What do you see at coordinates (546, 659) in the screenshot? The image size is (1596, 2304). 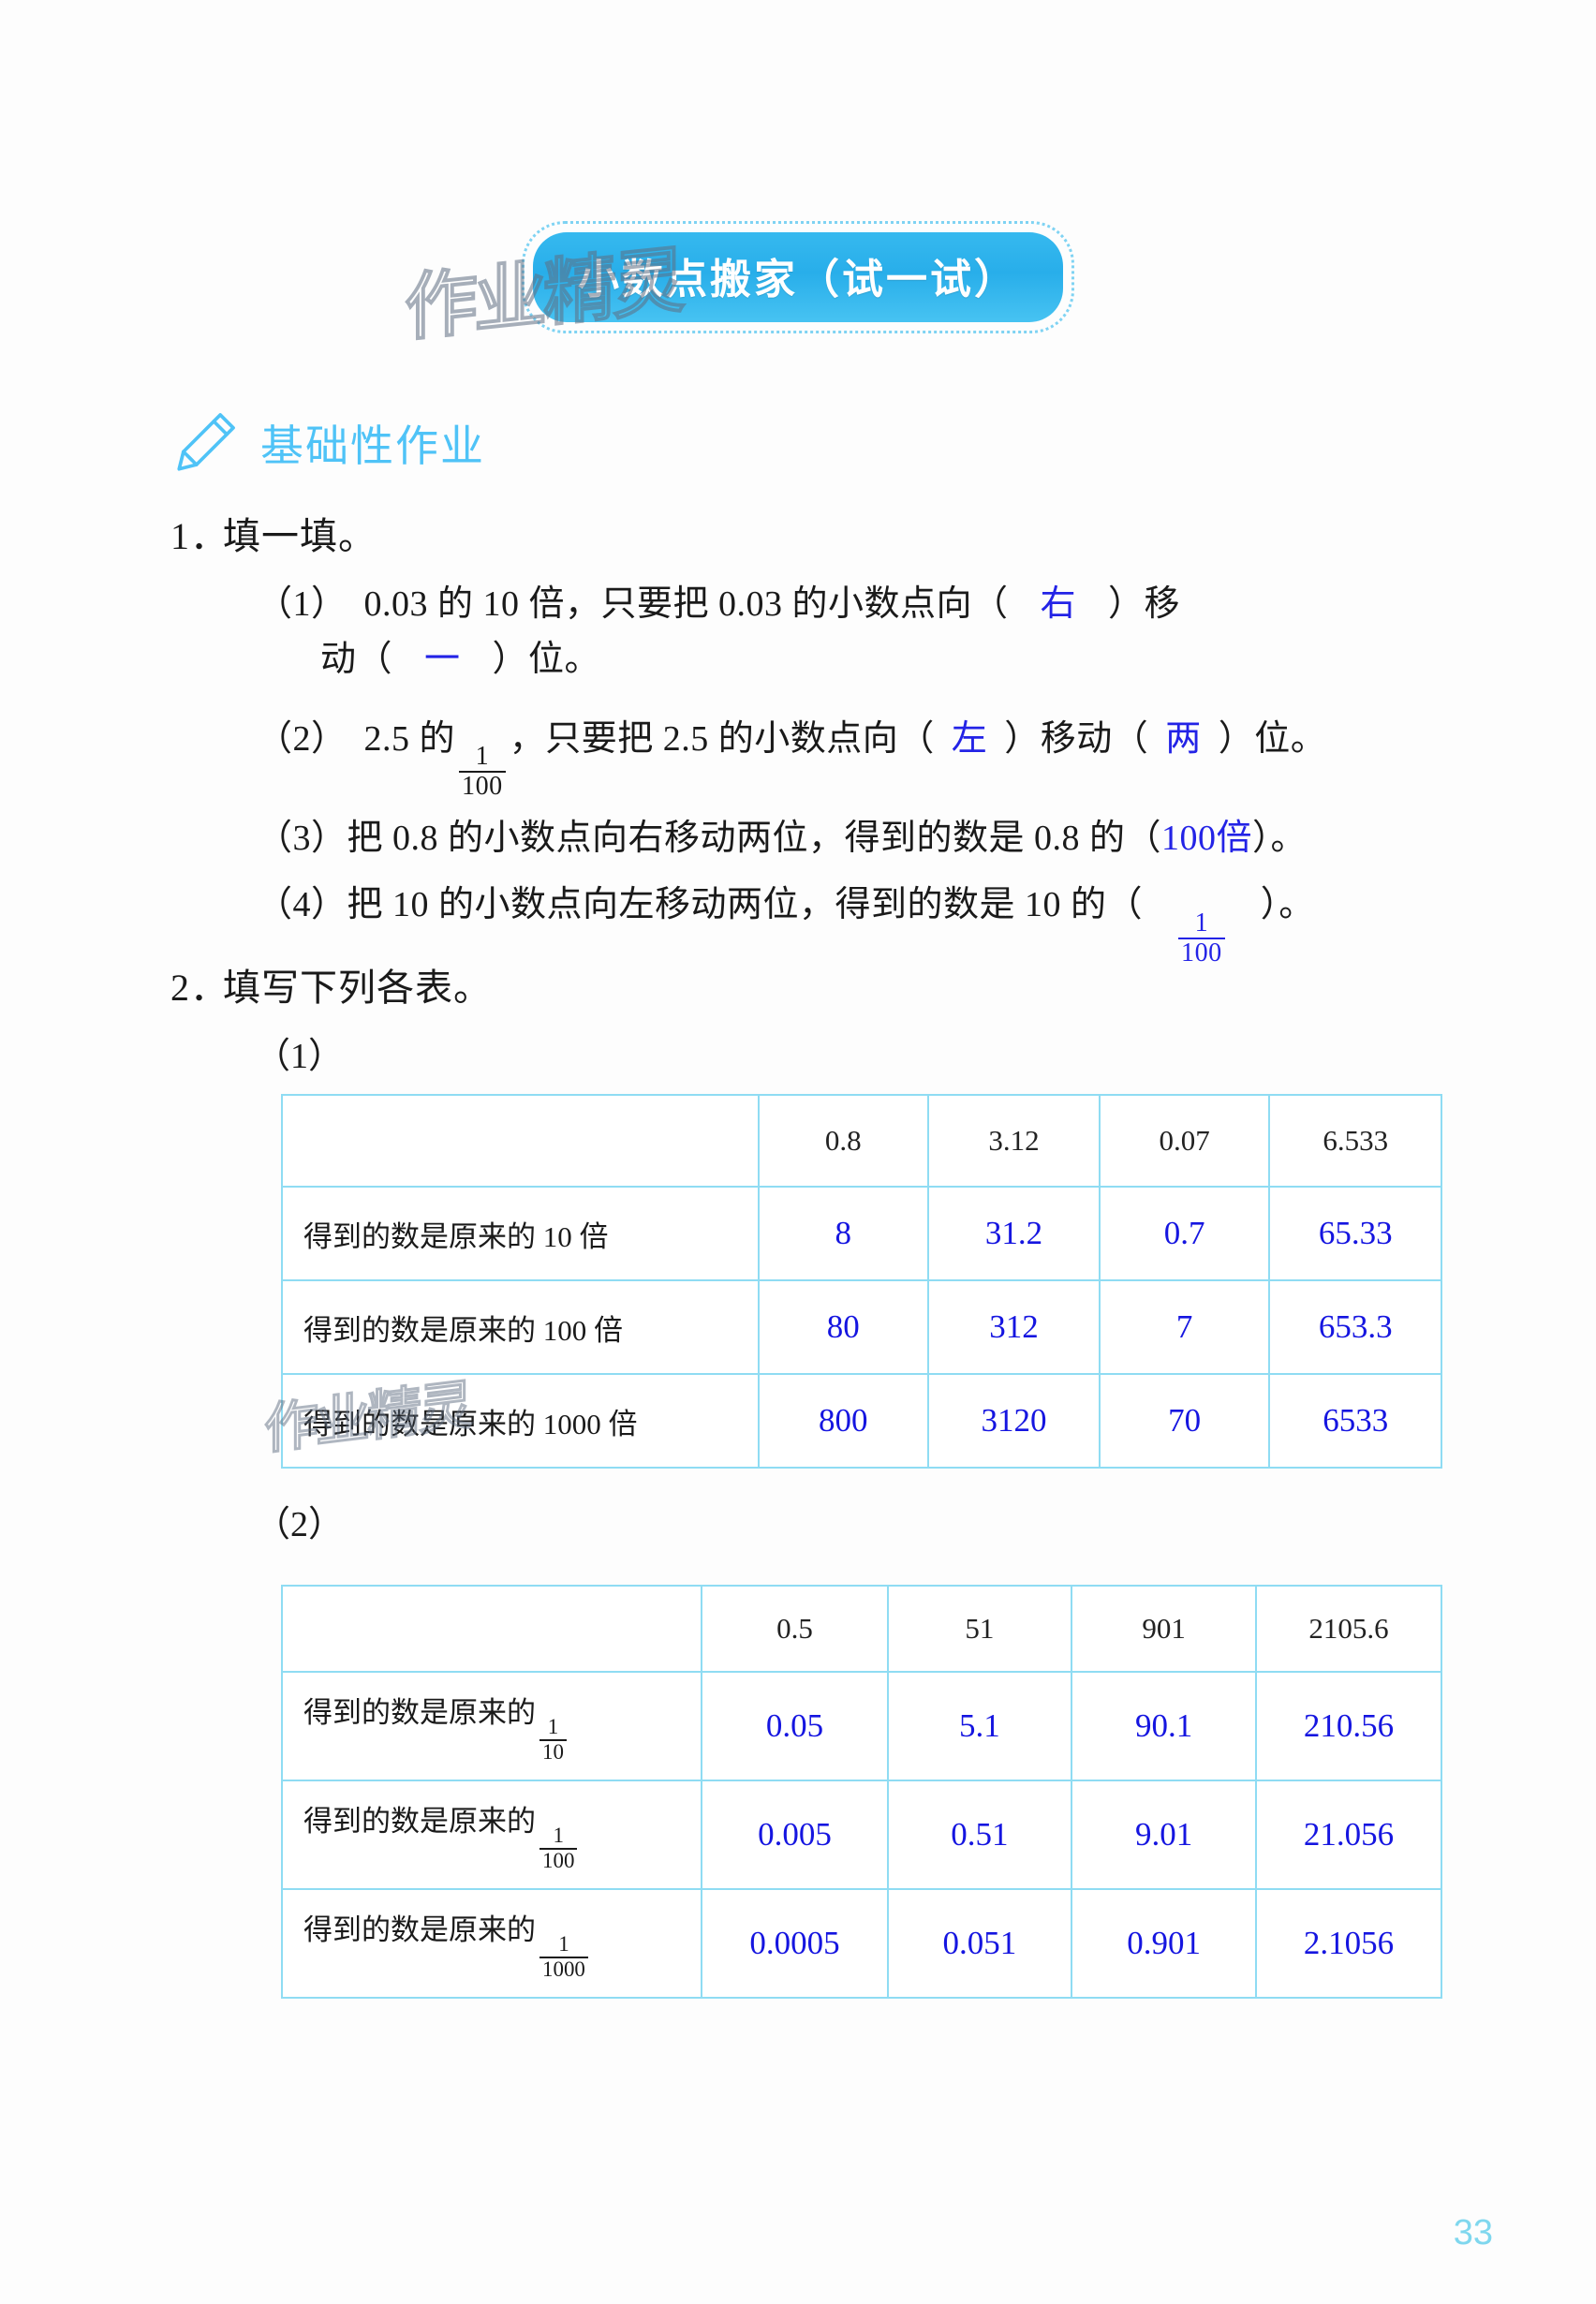 I see `item-1-line2-after: ）位。` at bounding box center [546, 659].